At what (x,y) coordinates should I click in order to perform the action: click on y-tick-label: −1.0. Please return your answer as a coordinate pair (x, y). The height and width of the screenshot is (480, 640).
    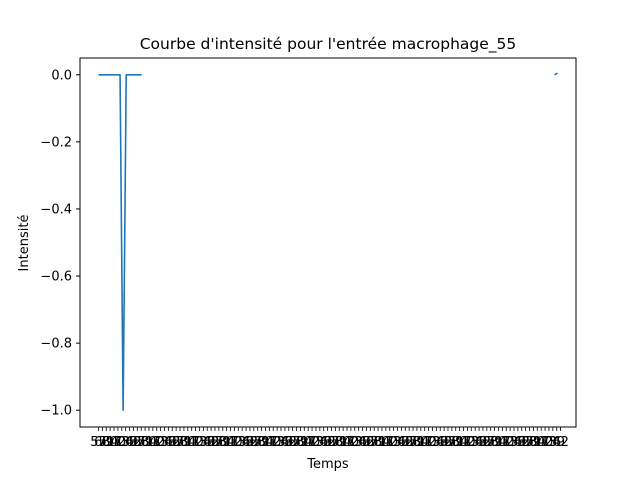
    Looking at the image, I should click on (56, 411).